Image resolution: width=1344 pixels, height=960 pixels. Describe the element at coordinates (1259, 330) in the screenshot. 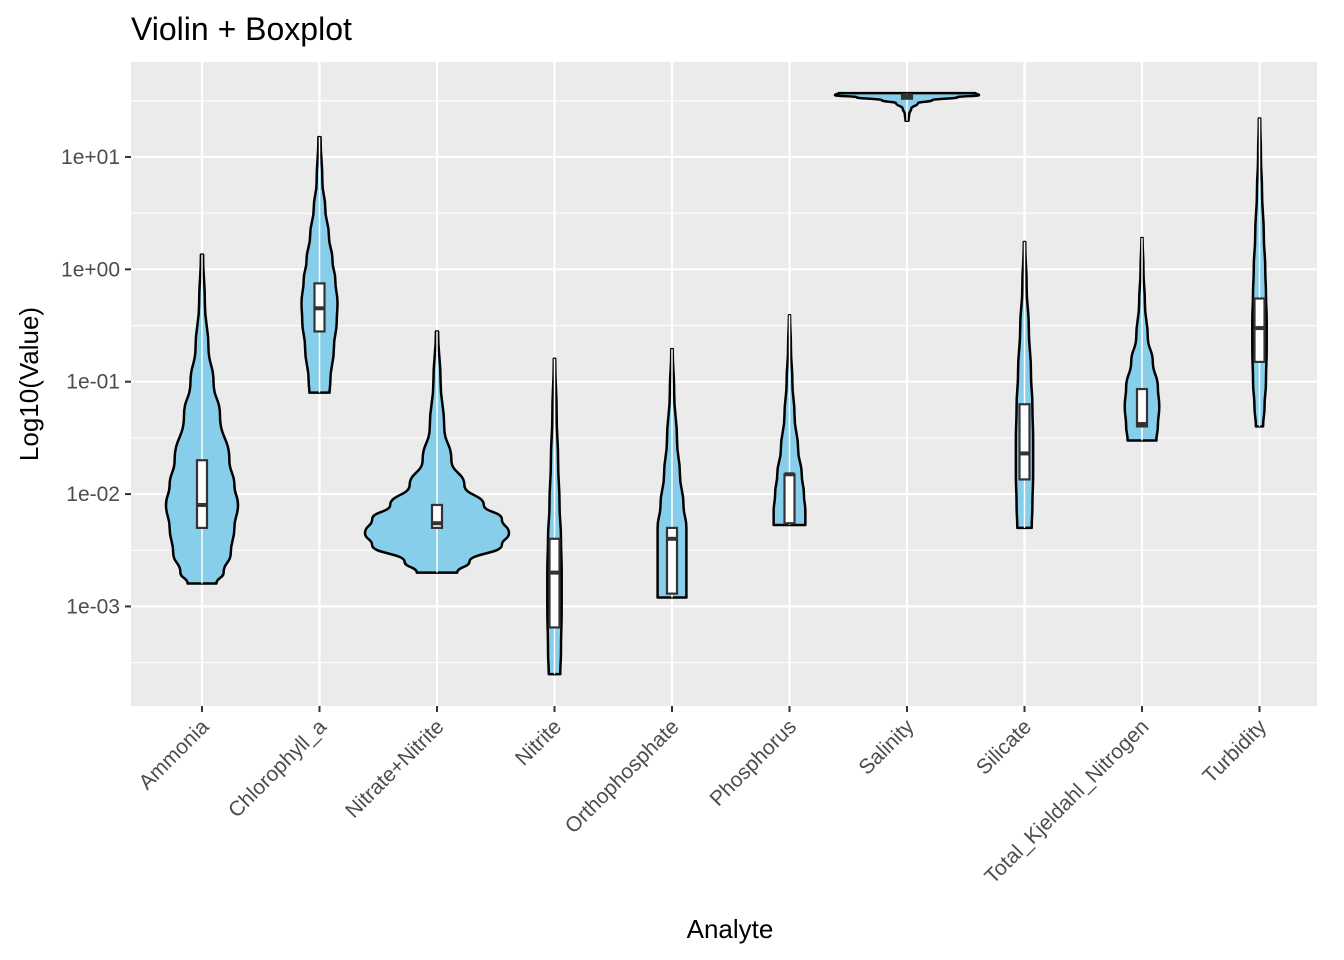

I see `box-turbidity` at that location.